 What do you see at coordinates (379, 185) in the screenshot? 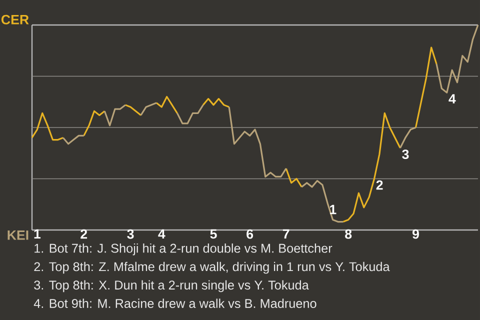
I see `annotation: 2` at bounding box center [379, 185].